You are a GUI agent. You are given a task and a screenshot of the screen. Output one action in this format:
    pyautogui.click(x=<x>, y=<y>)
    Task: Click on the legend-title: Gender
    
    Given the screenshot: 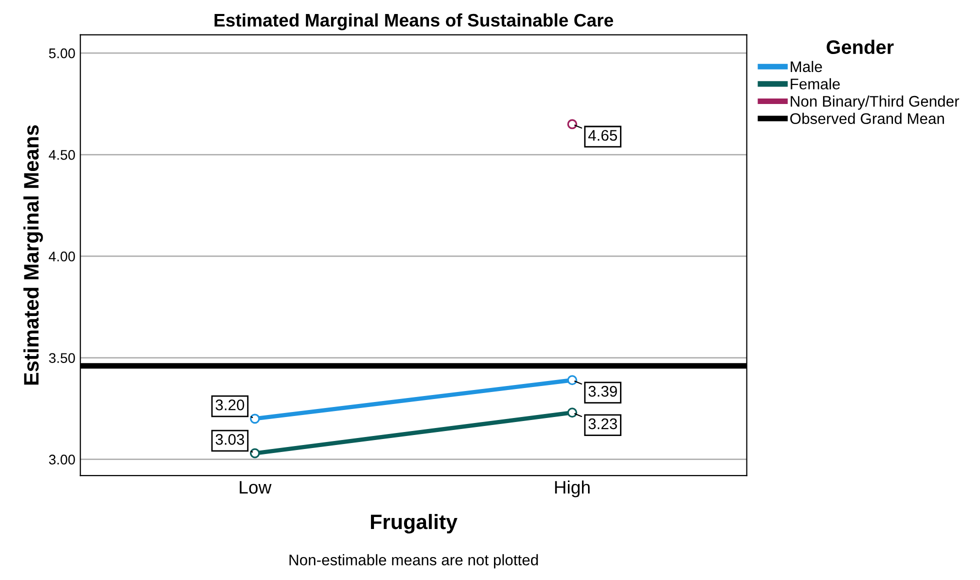 What is the action you would take?
    pyautogui.click(x=860, y=47)
    